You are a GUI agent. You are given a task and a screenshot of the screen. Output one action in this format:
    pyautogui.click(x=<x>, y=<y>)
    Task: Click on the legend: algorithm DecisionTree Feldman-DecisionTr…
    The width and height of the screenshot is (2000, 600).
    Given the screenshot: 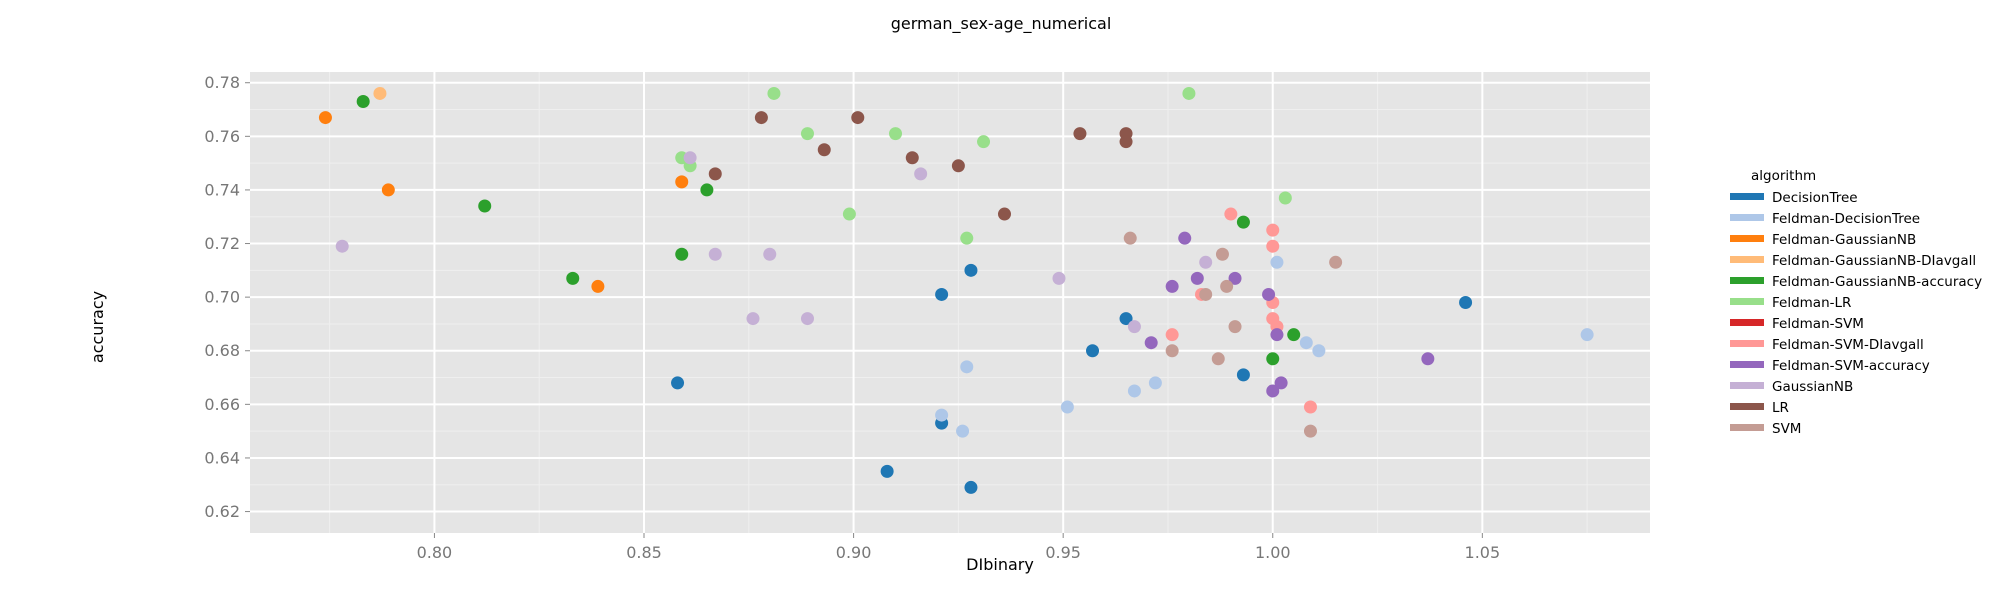 What is the action you would take?
    pyautogui.click(x=1856, y=302)
    